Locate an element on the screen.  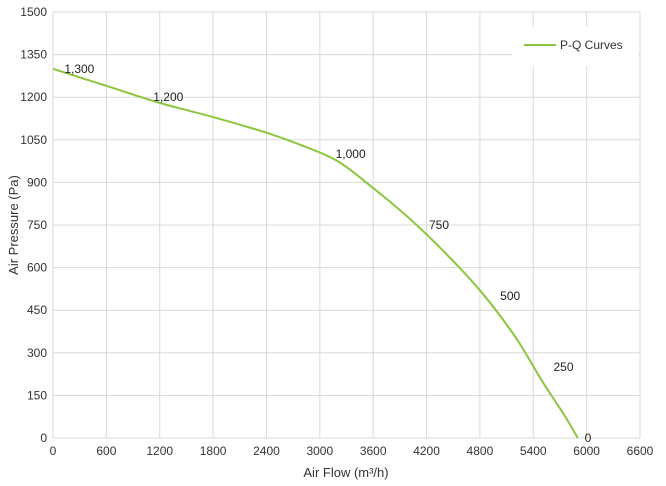
x-tick-label-11: 6600 is located at coordinates (640, 451).